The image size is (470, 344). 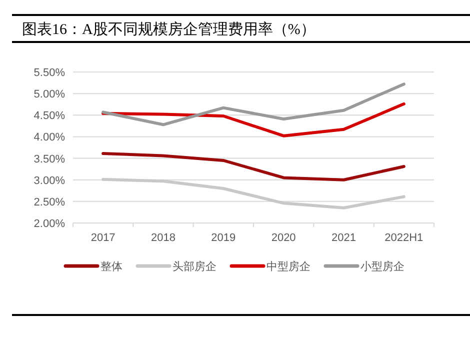 I want to click on x-tick-label: 2018, so click(x=163, y=238).